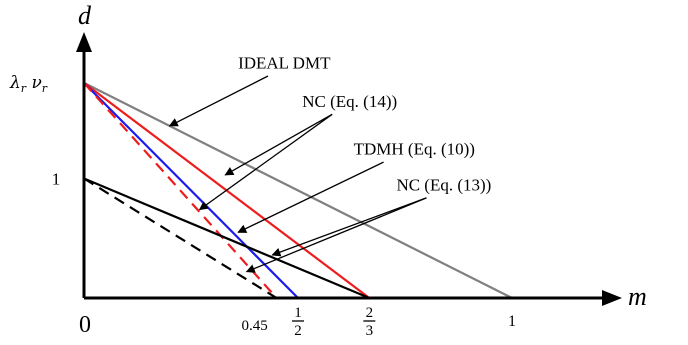 Image resolution: width=688 pixels, height=345 pixels. I want to click on x-tick-label-5: 1, so click(512, 321).